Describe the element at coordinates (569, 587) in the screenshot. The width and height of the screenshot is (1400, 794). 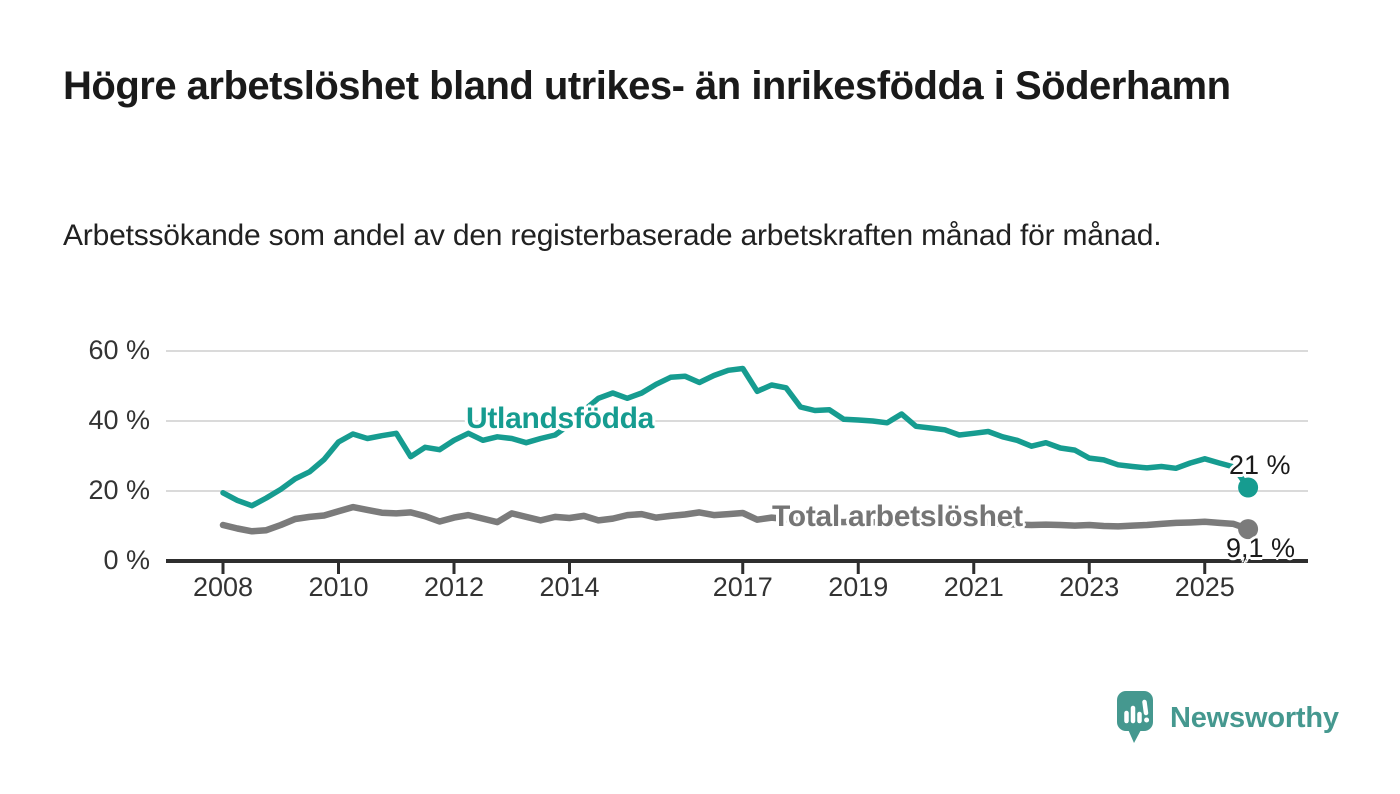
I see `x-axis-label-2014: 2014` at that location.